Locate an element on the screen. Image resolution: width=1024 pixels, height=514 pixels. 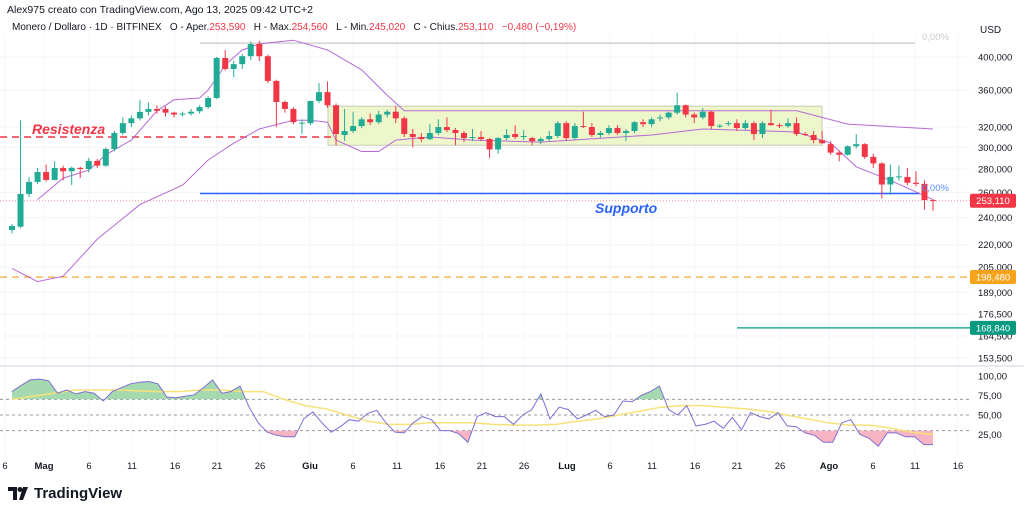
price-label-text: 198,480 is located at coordinates (993, 278).